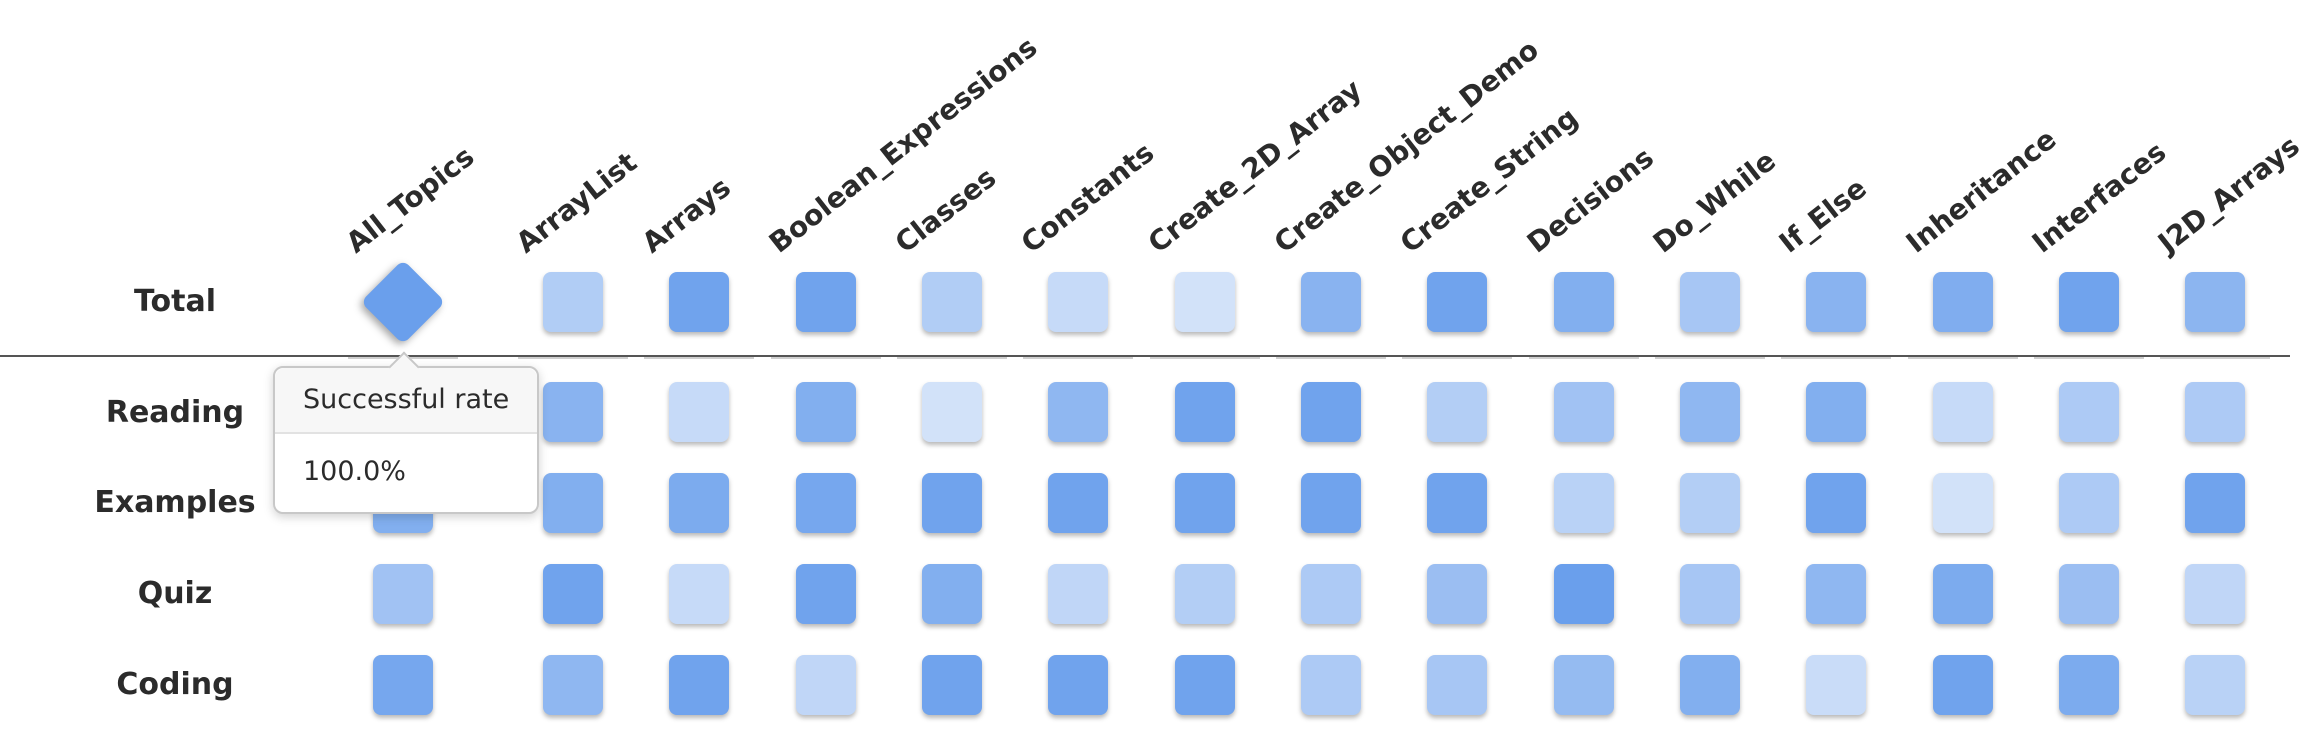  What do you see at coordinates (2215, 594) in the screenshot?
I see `cell-quiz-j2d-arrays` at bounding box center [2215, 594].